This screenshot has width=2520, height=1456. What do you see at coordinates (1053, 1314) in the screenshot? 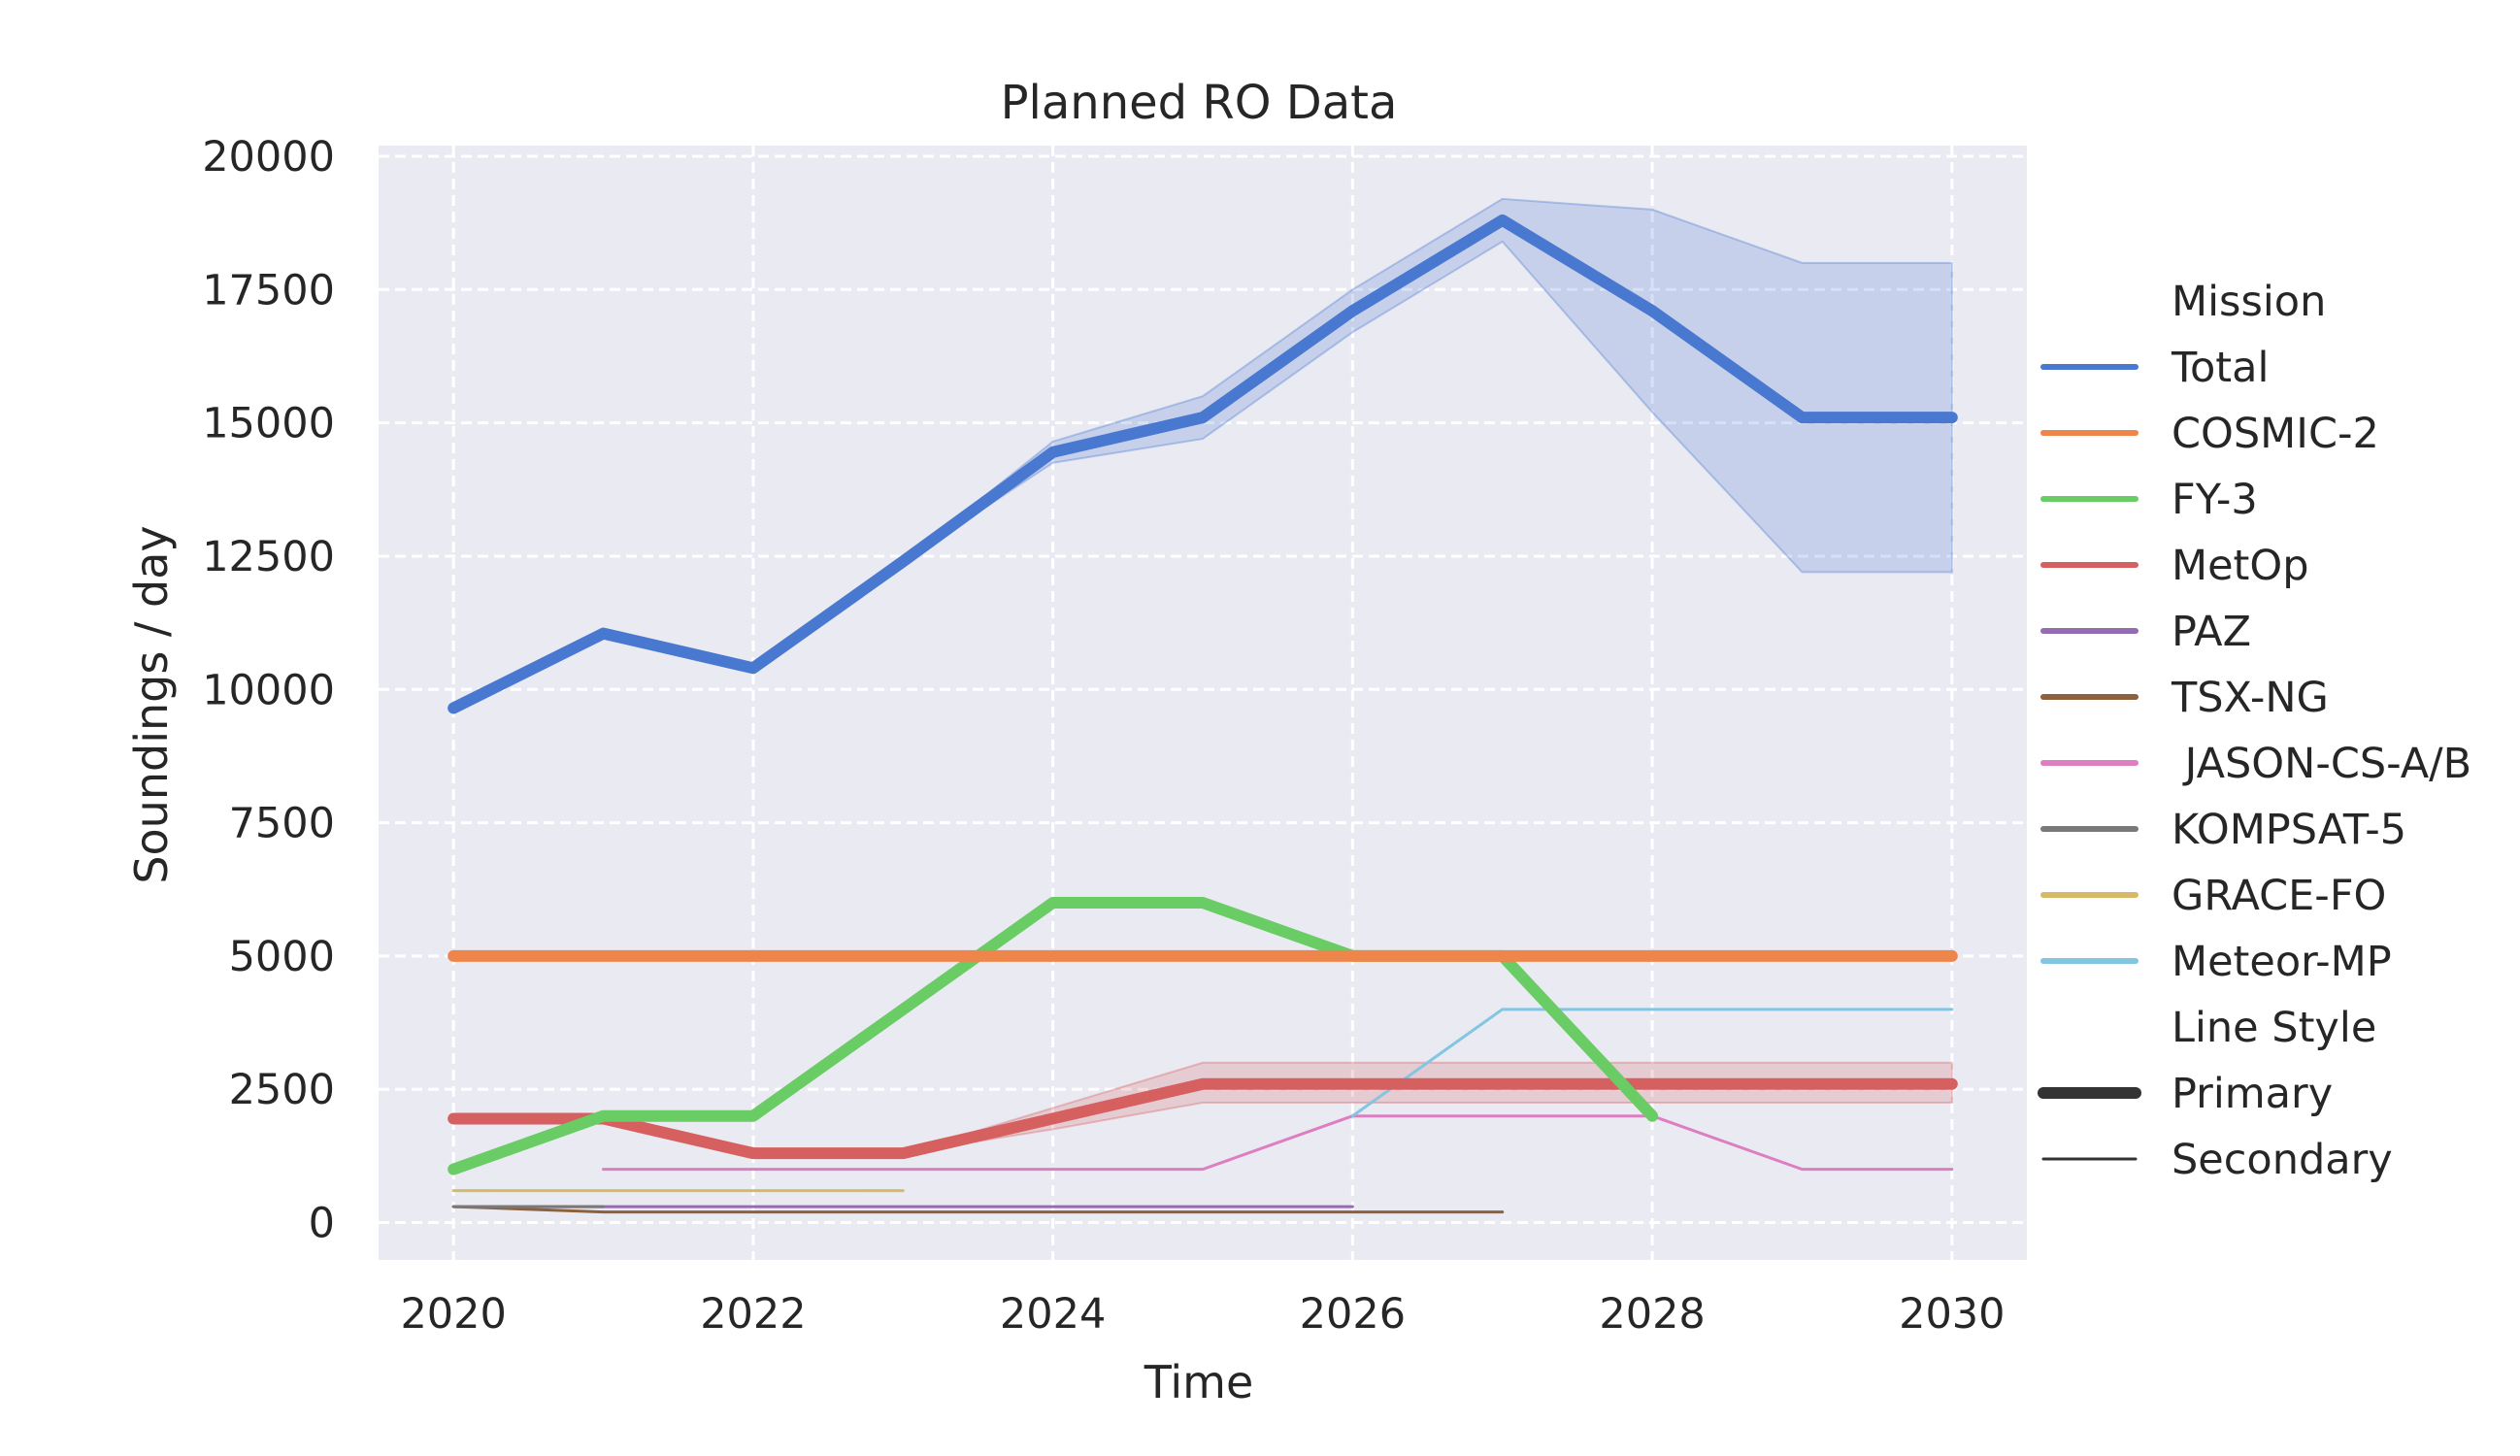
I see `x-tick-label: 2024` at bounding box center [1053, 1314].